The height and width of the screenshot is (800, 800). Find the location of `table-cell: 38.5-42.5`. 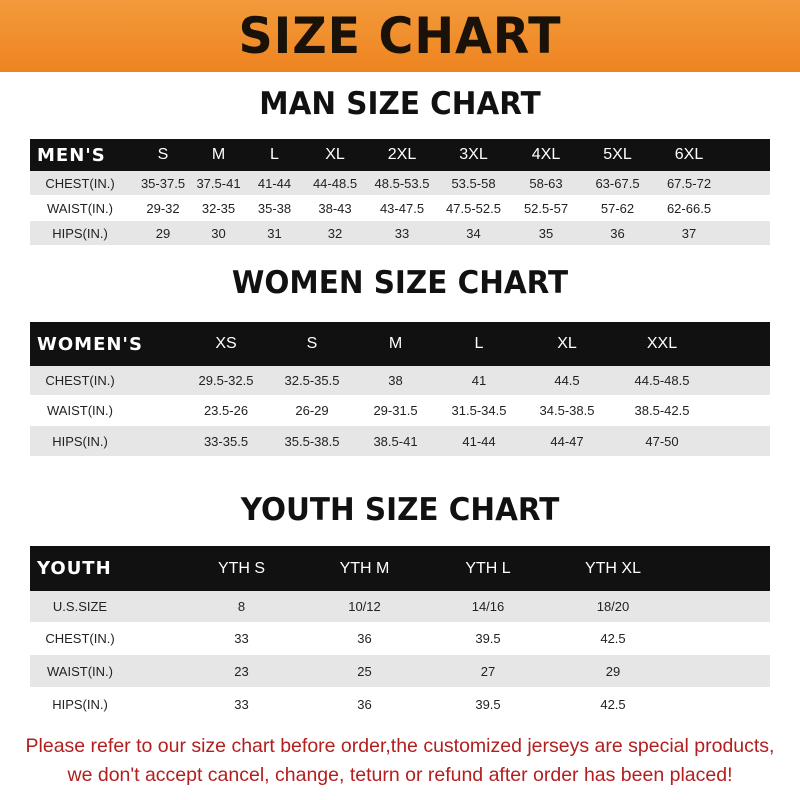

table-cell: 38.5-42.5 is located at coordinates (662, 410).